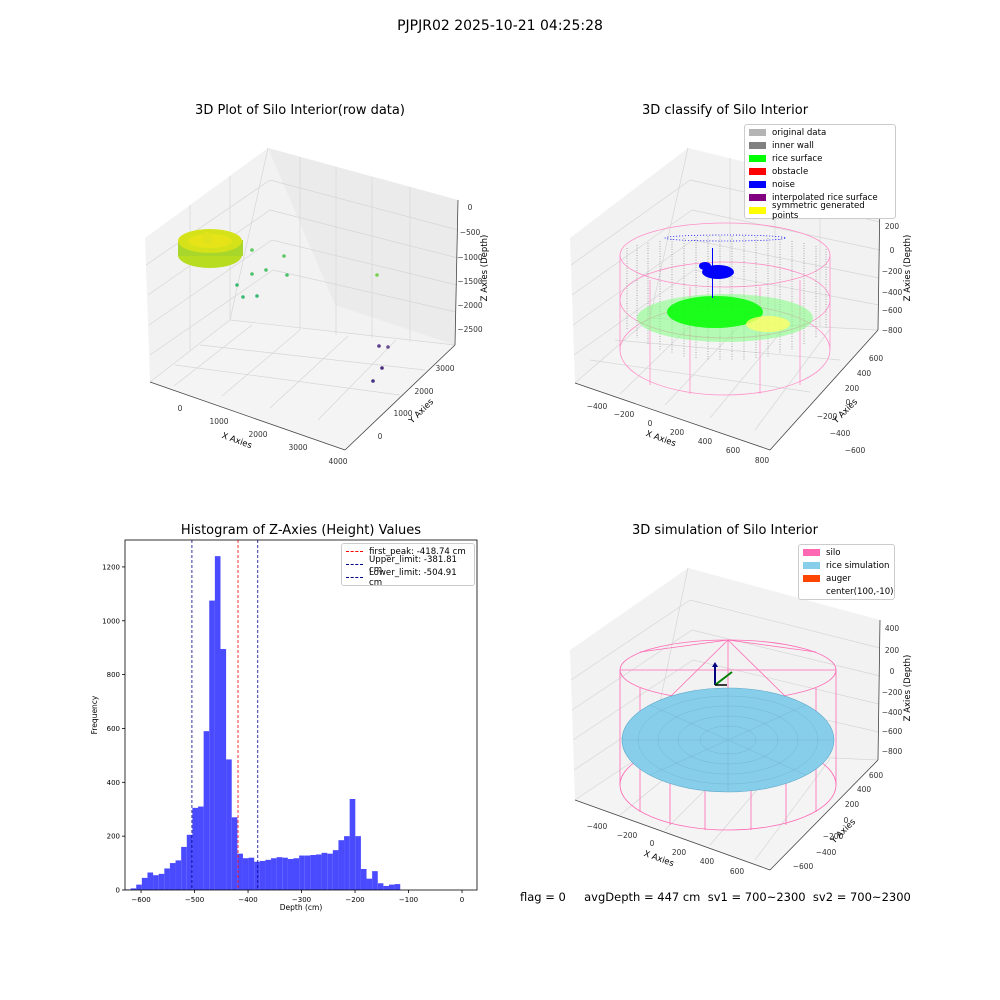 The height and width of the screenshot is (1000, 1000). I want to click on legend-label: center(100,-10), so click(860, 591).